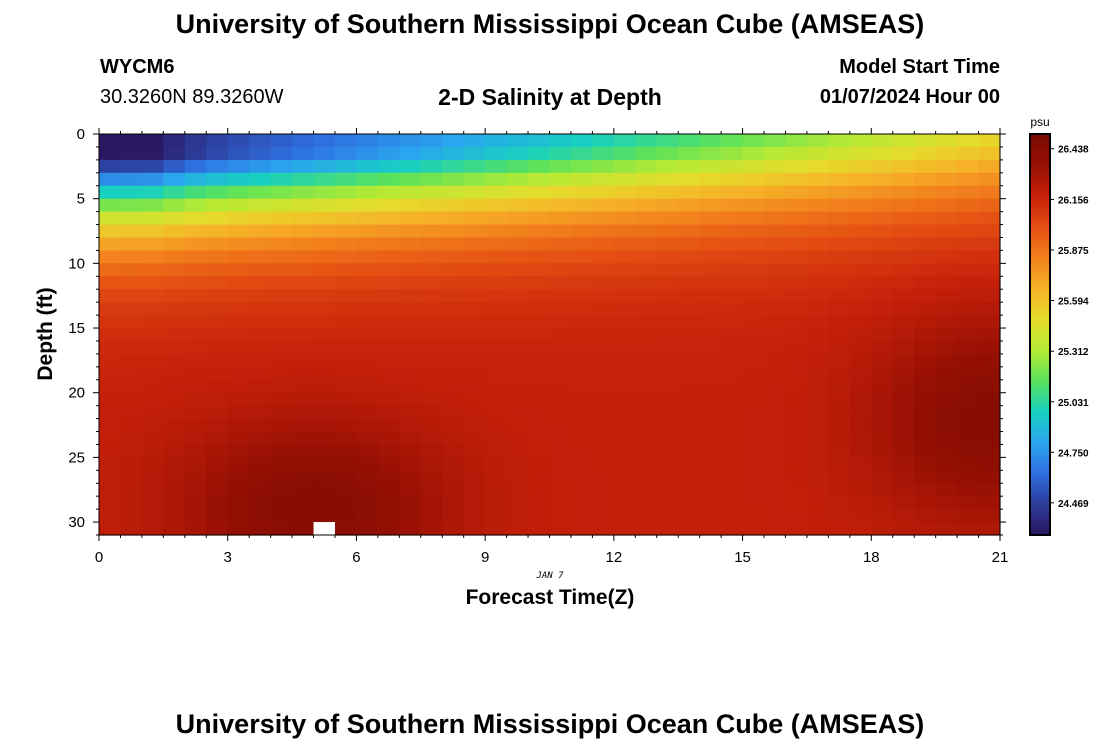  What do you see at coordinates (614, 557) in the screenshot?
I see `x-tick-label: 12` at bounding box center [614, 557].